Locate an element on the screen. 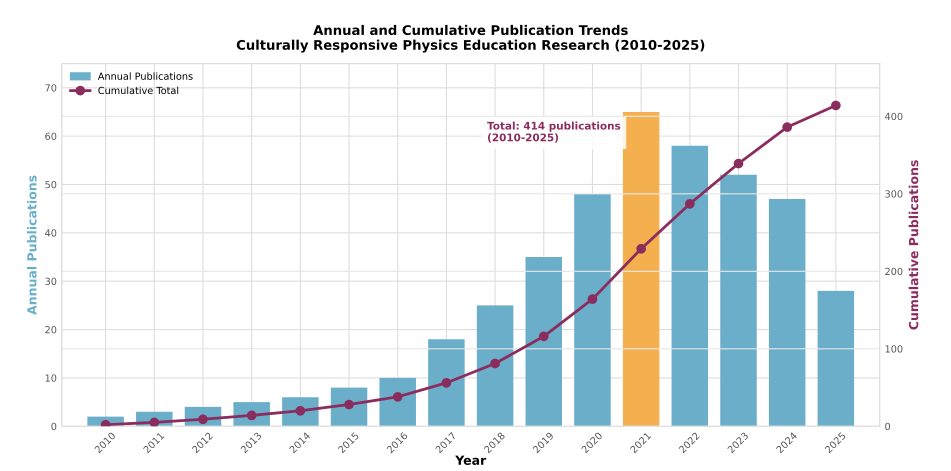 Image resolution: width=951 pixels, height=471 pixels. legend-label: Annual Publications is located at coordinates (145, 76).